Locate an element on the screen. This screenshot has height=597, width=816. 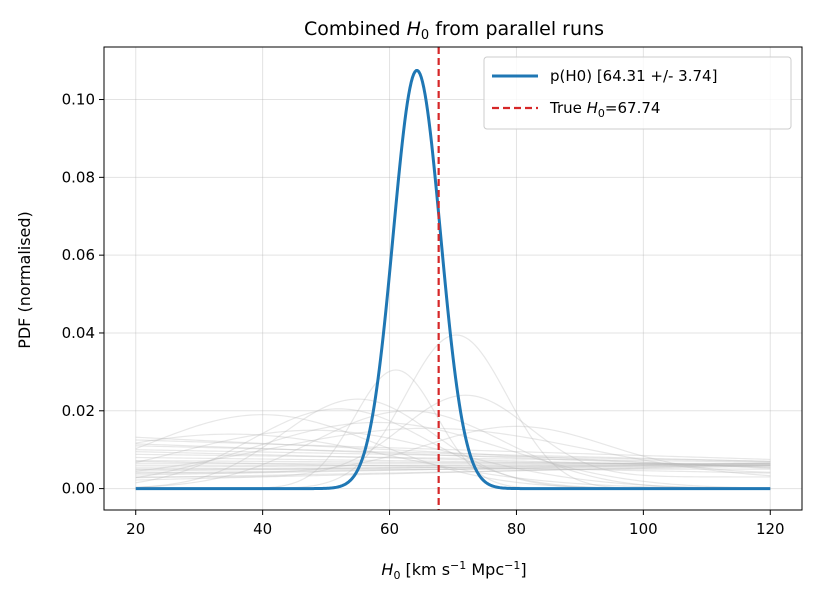
x-tick-label: 80 is located at coordinates (516, 529).